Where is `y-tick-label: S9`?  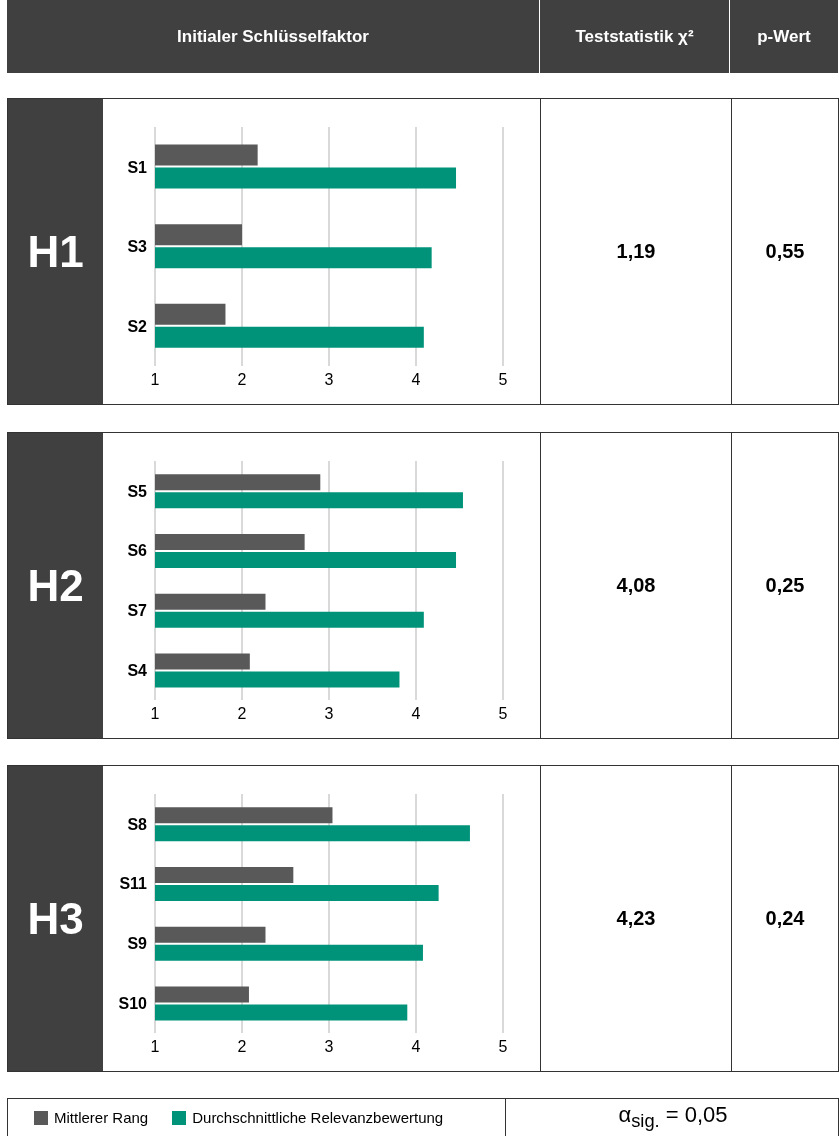
y-tick-label: S9 is located at coordinates (137, 944).